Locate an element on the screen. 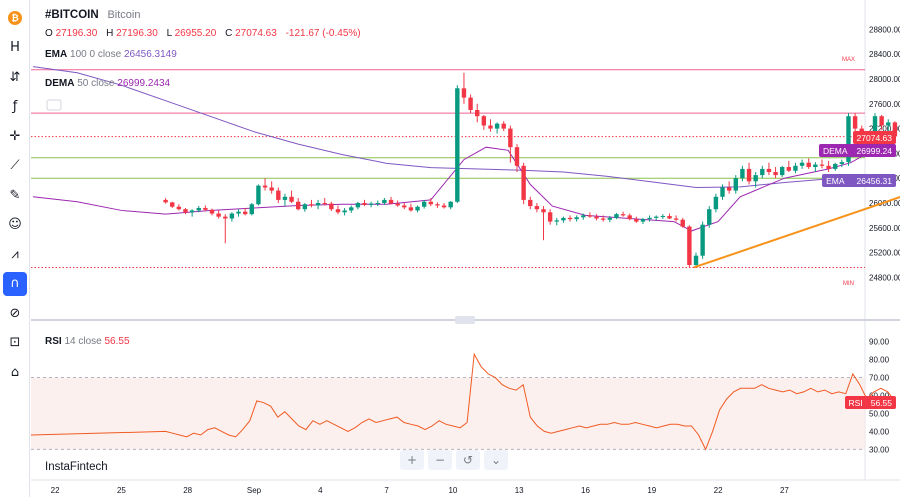  lock-icon: ⊡ is located at coordinates (15, 342).